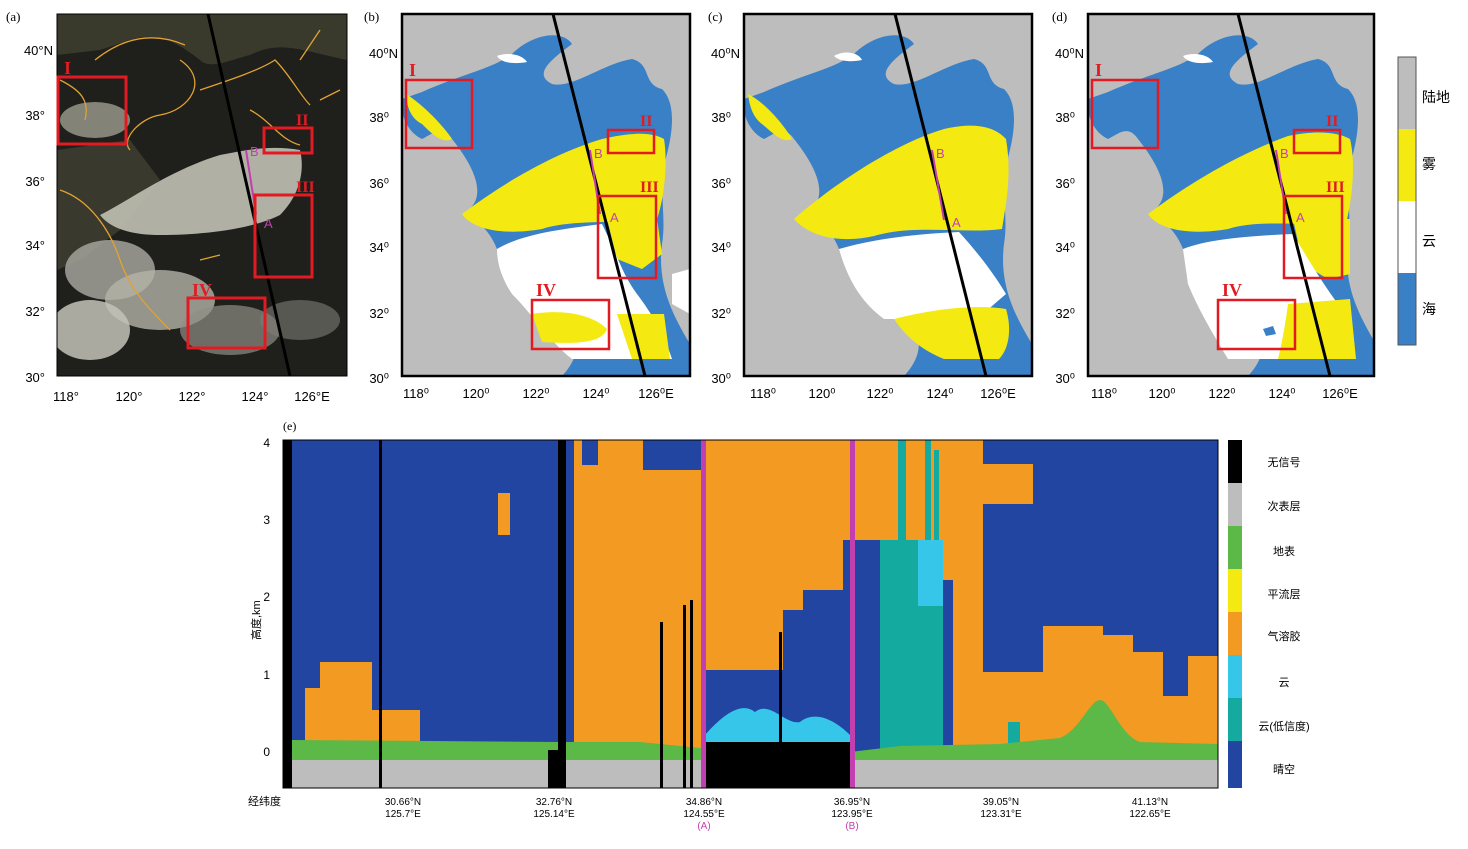 The height and width of the screenshot is (849, 1468). What do you see at coordinates (704, 802) in the screenshot?
I see `svg-text: 34.86°N` at bounding box center [704, 802].